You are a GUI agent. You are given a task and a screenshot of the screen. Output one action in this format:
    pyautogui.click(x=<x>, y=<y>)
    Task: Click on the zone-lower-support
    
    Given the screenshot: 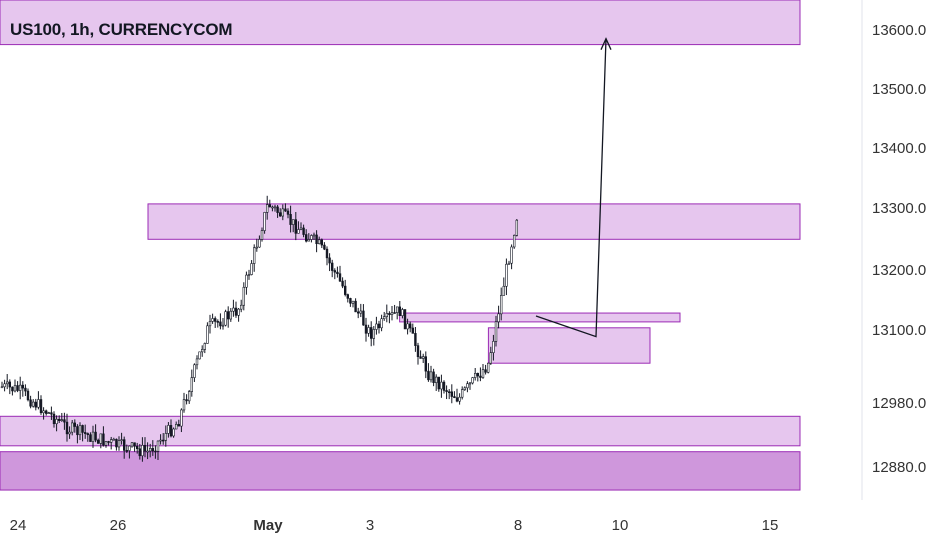 What is the action you would take?
    pyautogui.click(x=400, y=431)
    